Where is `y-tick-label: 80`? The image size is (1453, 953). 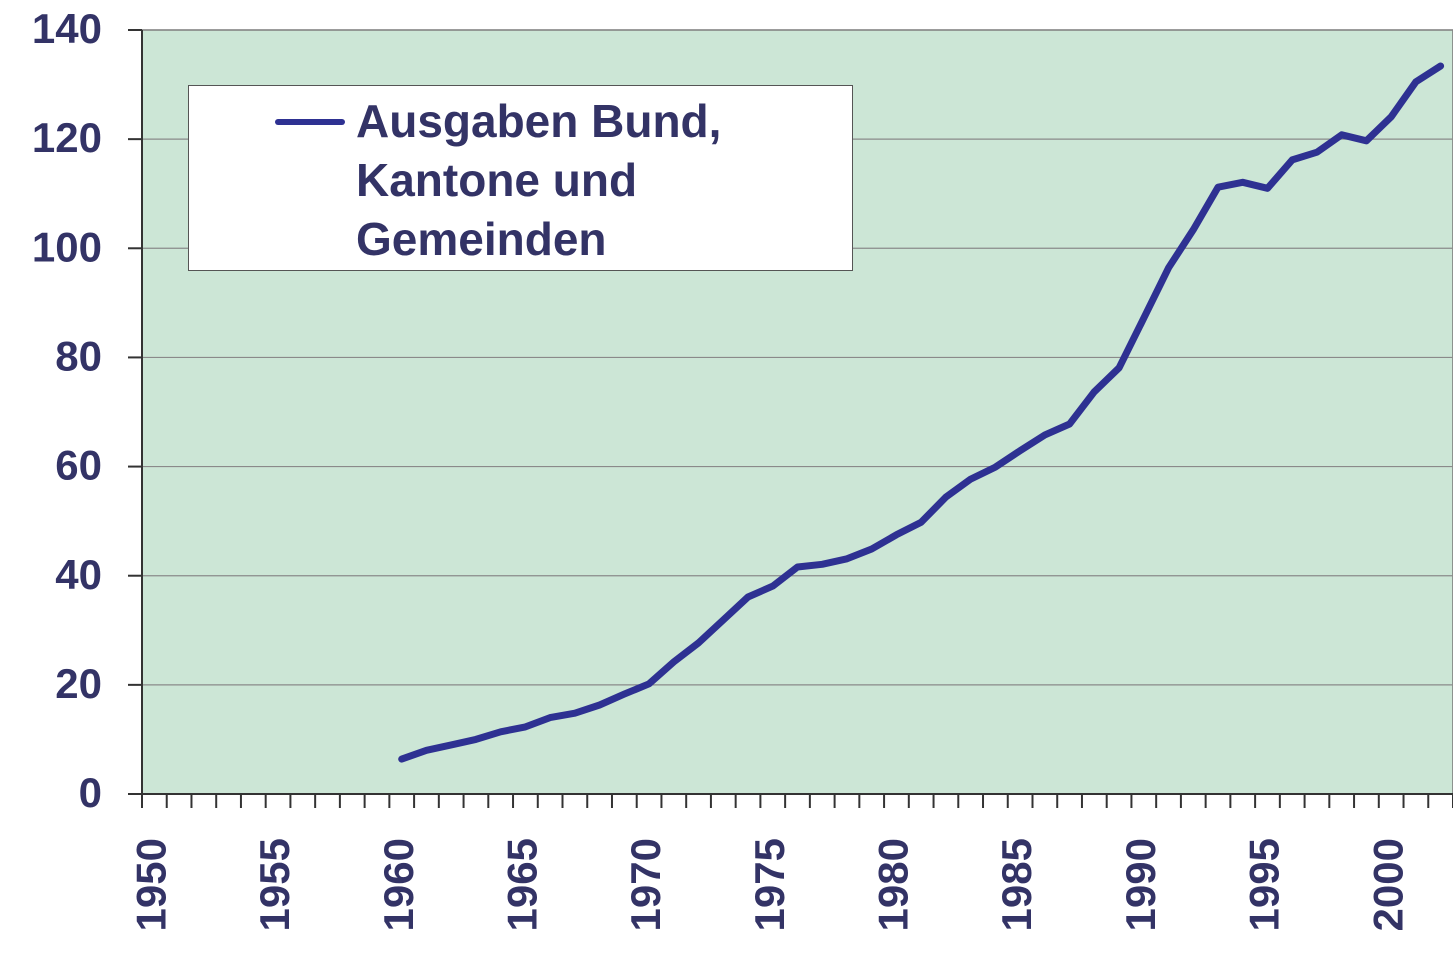
y-tick-label: 80 is located at coordinates (78, 356).